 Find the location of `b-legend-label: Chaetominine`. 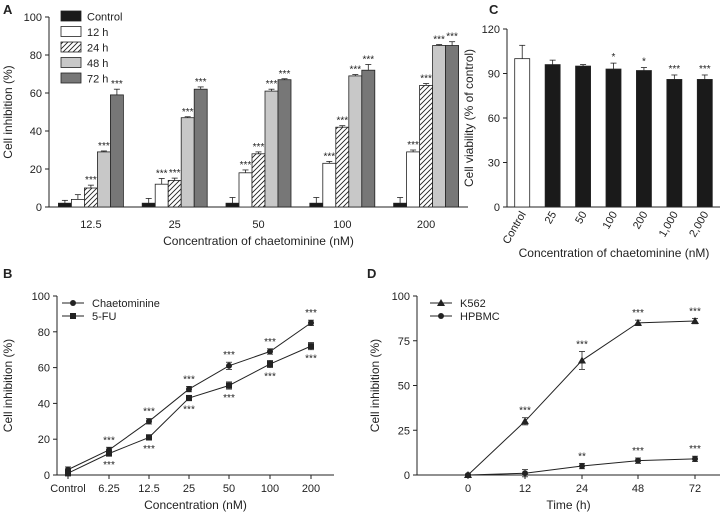

b-legend-label: Chaetominine is located at coordinates (126, 304).